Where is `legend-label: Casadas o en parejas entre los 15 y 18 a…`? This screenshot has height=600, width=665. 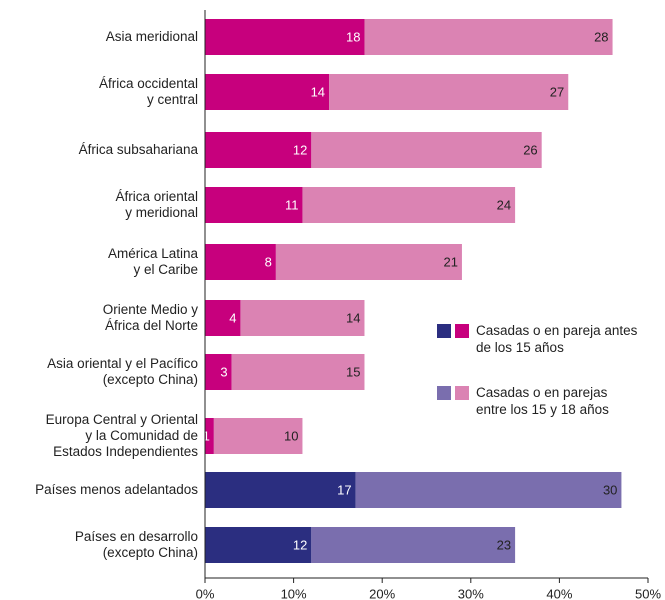 legend-label: Casadas o en parejas entre los 15 y 18 a… is located at coordinates (542, 401).